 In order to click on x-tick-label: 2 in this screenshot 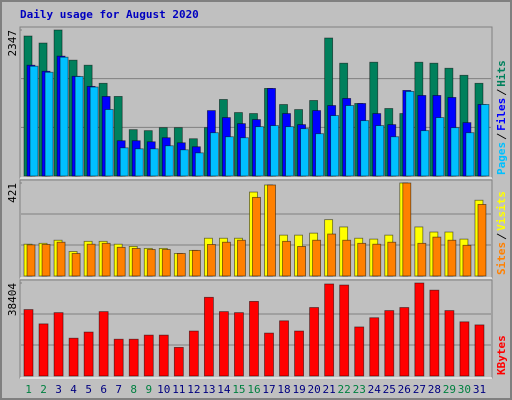, I will do `click(43, 389)`.